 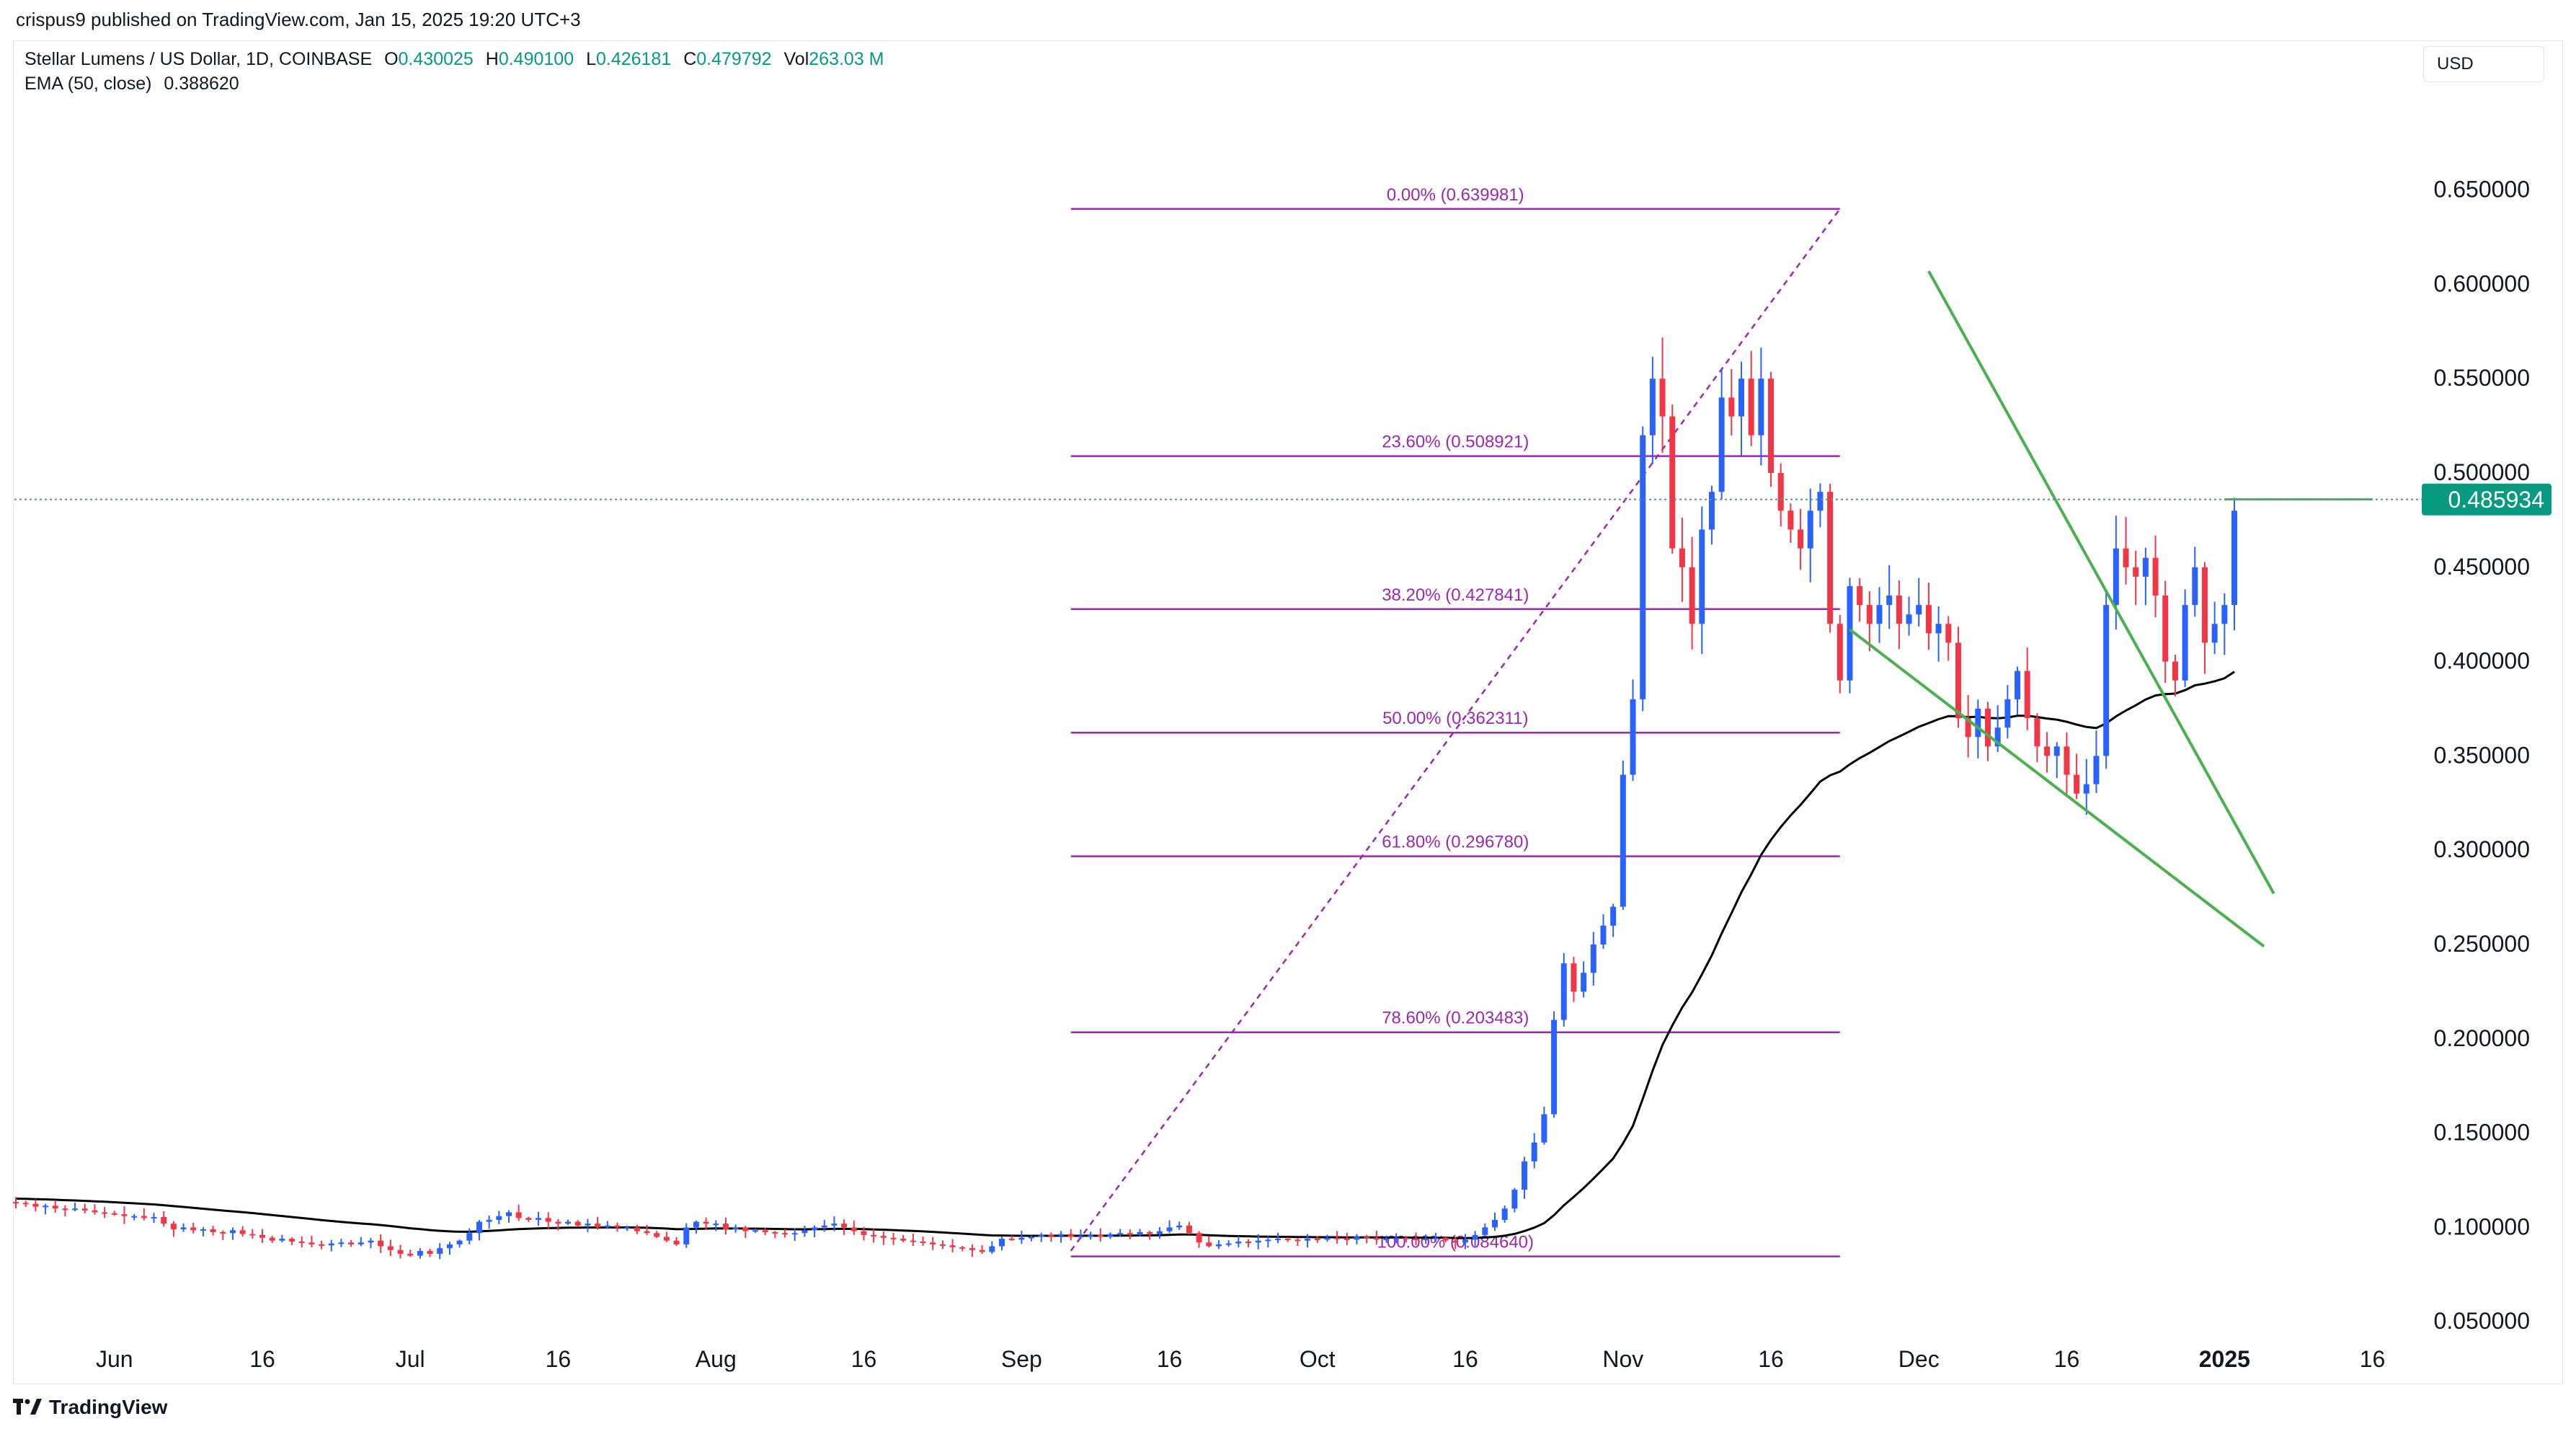 What do you see at coordinates (1455, 595) in the screenshot?
I see `fib-level-label: 38.20% (0.427841)` at bounding box center [1455, 595].